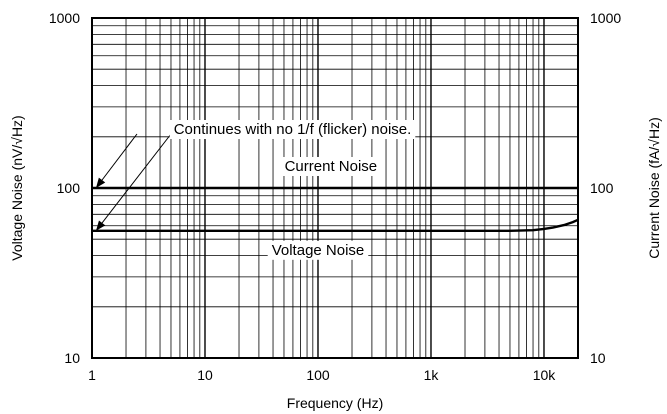 This screenshot has width=667, height=414. I want to click on series-label-voltage-noise: Voltage Noise, so click(318, 250).